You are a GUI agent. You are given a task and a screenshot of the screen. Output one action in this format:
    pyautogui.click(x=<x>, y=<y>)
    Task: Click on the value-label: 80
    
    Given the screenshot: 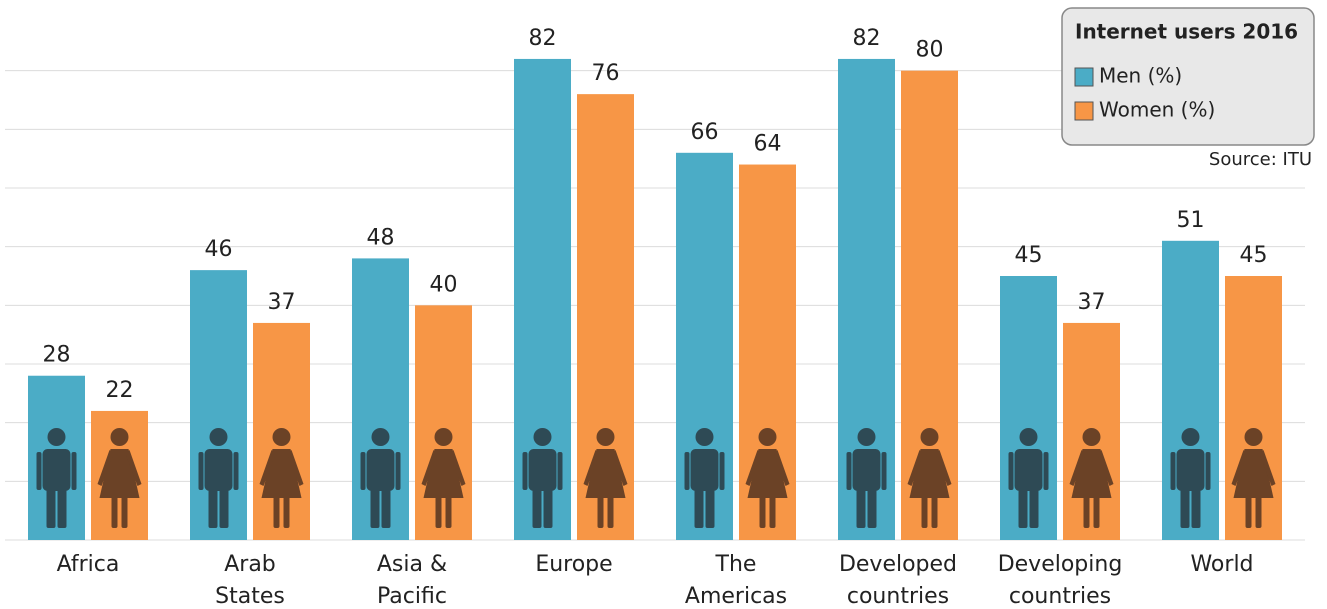 What is the action you would take?
    pyautogui.click(x=930, y=50)
    